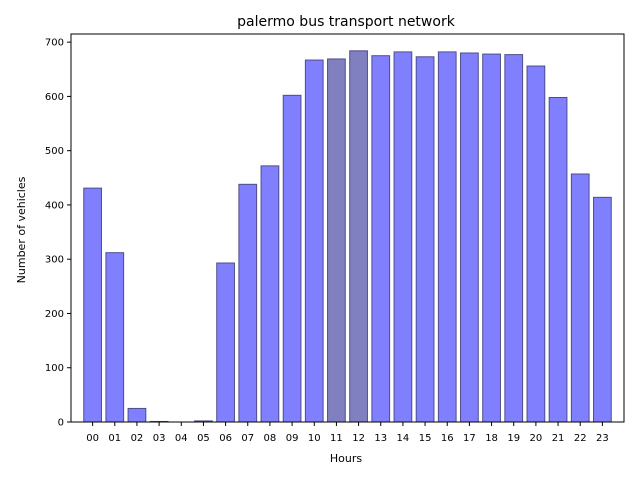  I want to click on x-tick-label: 01, so click(114, 438).